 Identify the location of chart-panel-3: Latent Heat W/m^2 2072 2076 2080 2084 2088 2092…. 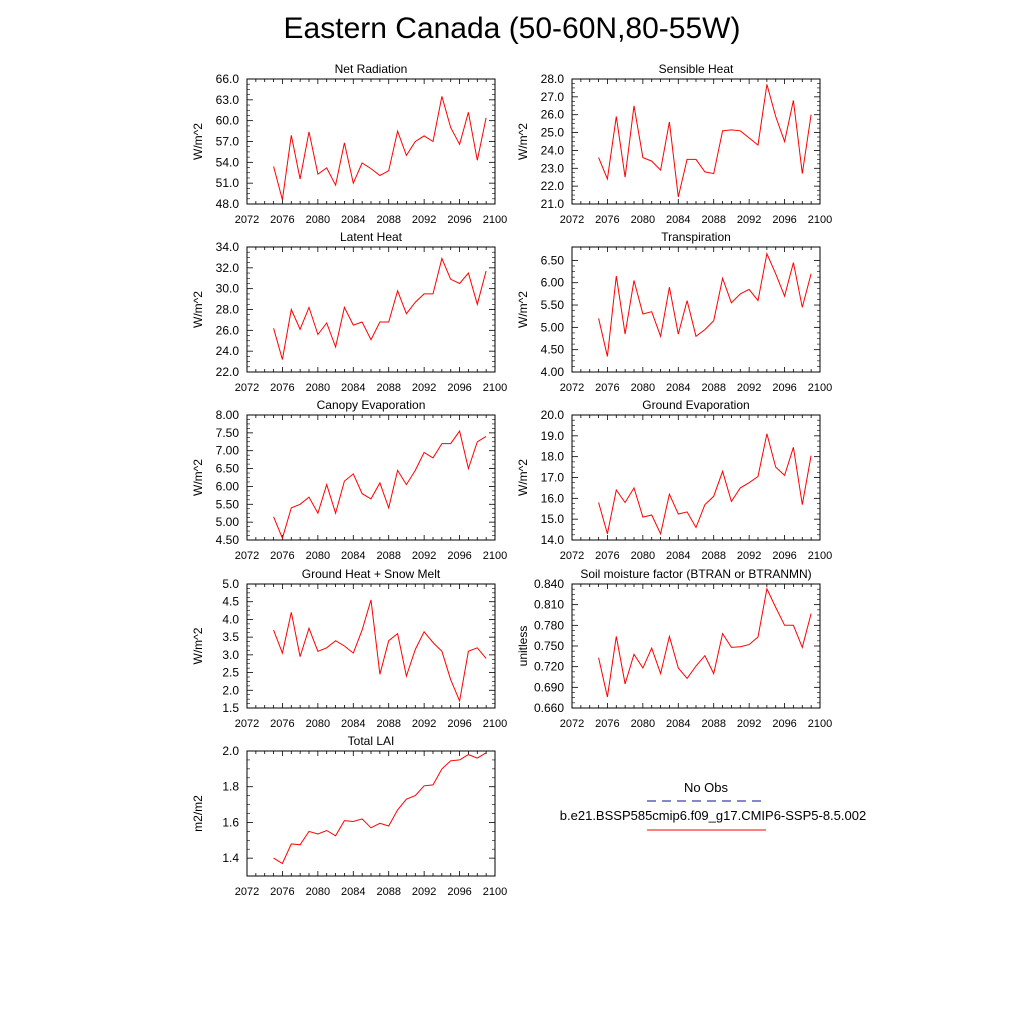
(349, 312).